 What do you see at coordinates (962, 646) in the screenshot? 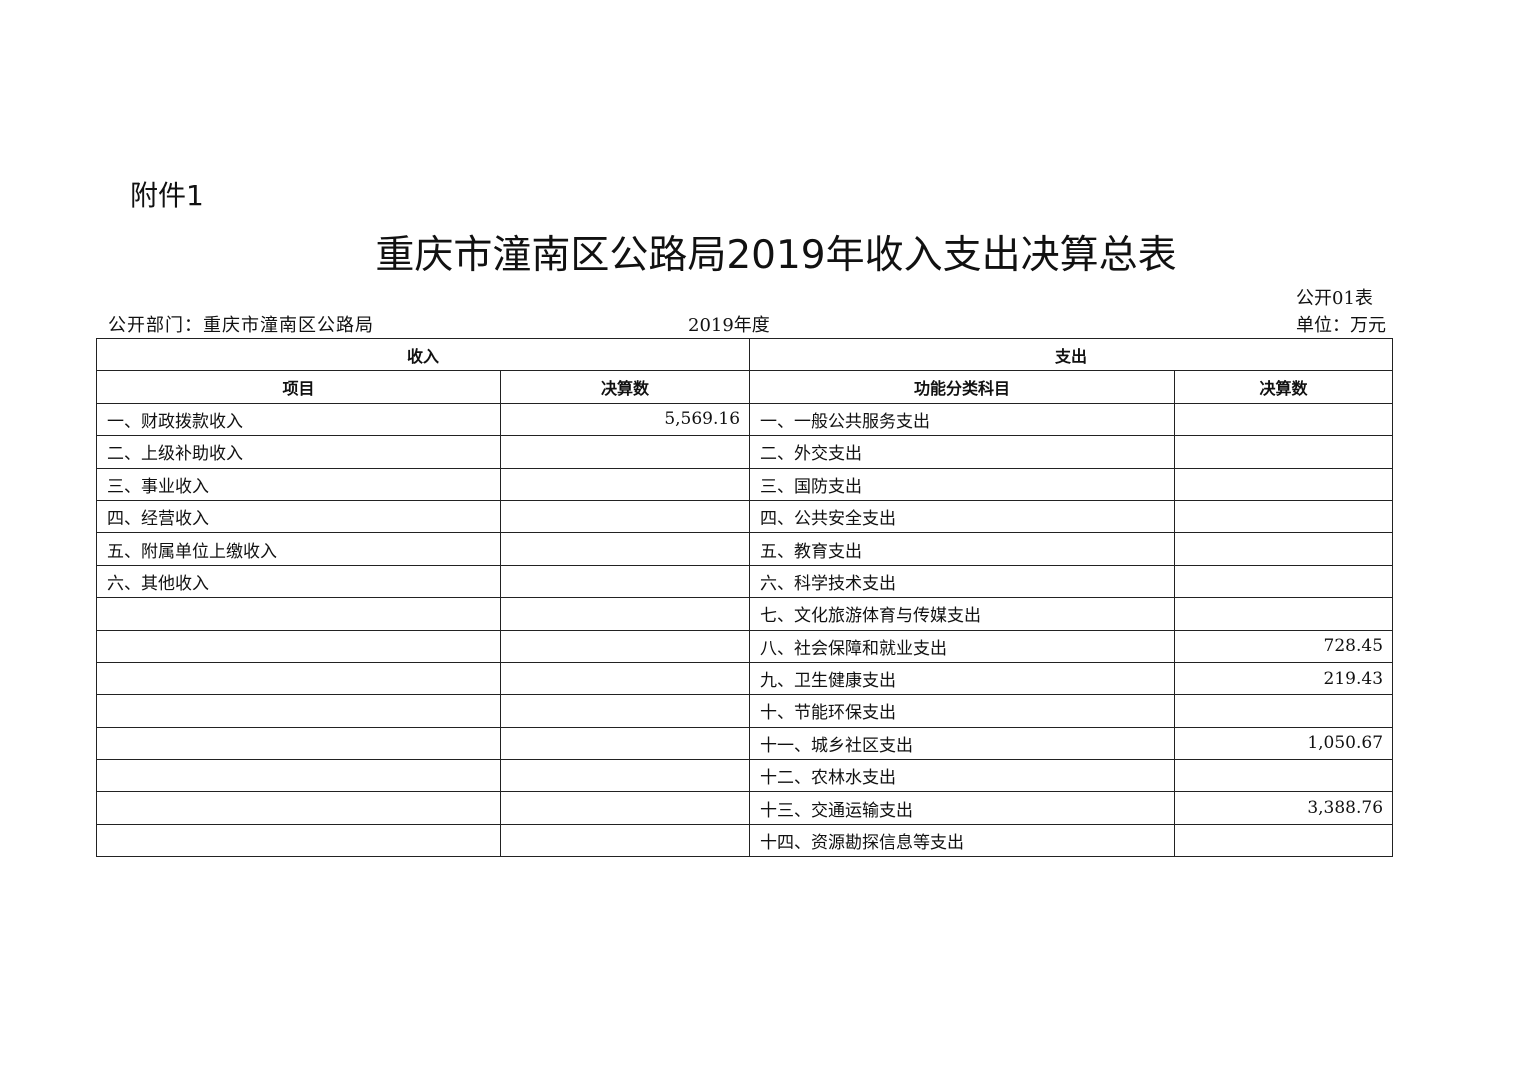
I see `expense-item: 八、社会保障和就业支出` at bounding box center [962, 646].